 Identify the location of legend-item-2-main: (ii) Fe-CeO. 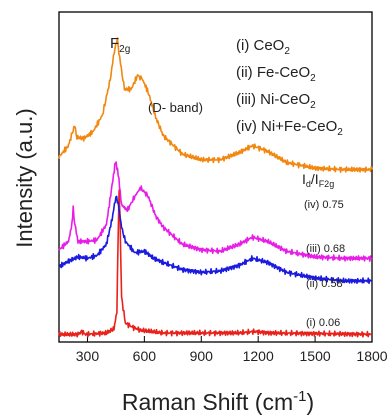
(273, 72).